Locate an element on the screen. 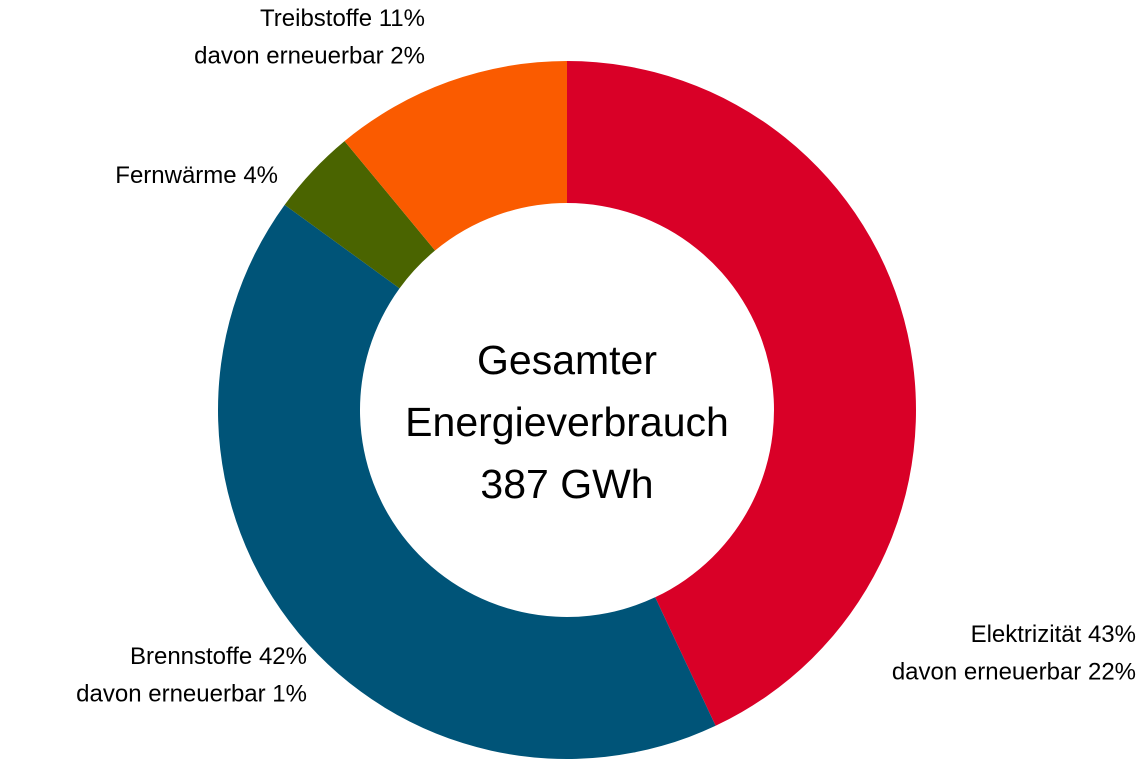  category-name: Treibstoffe is located at coordinates (316, 18).